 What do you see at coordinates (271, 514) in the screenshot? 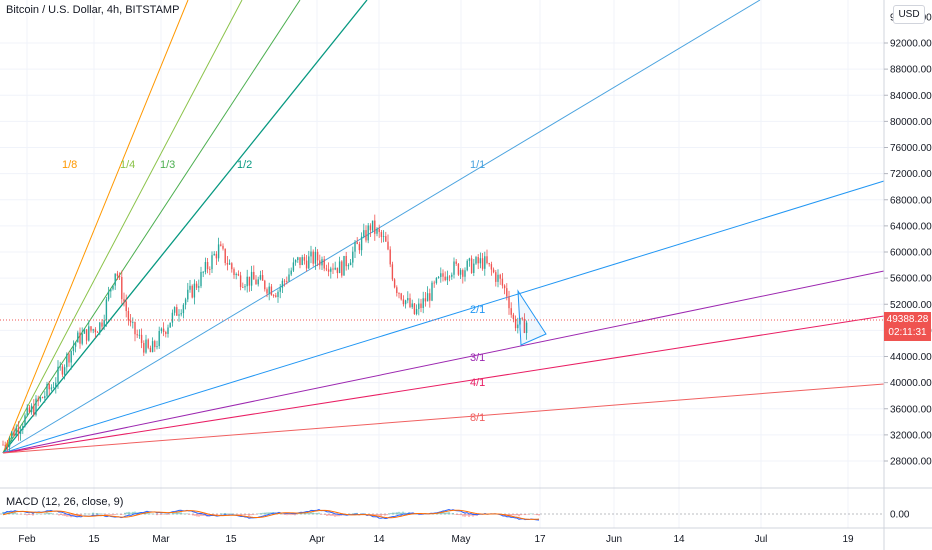
I see `macd-line` at bounding box center [271, 514].